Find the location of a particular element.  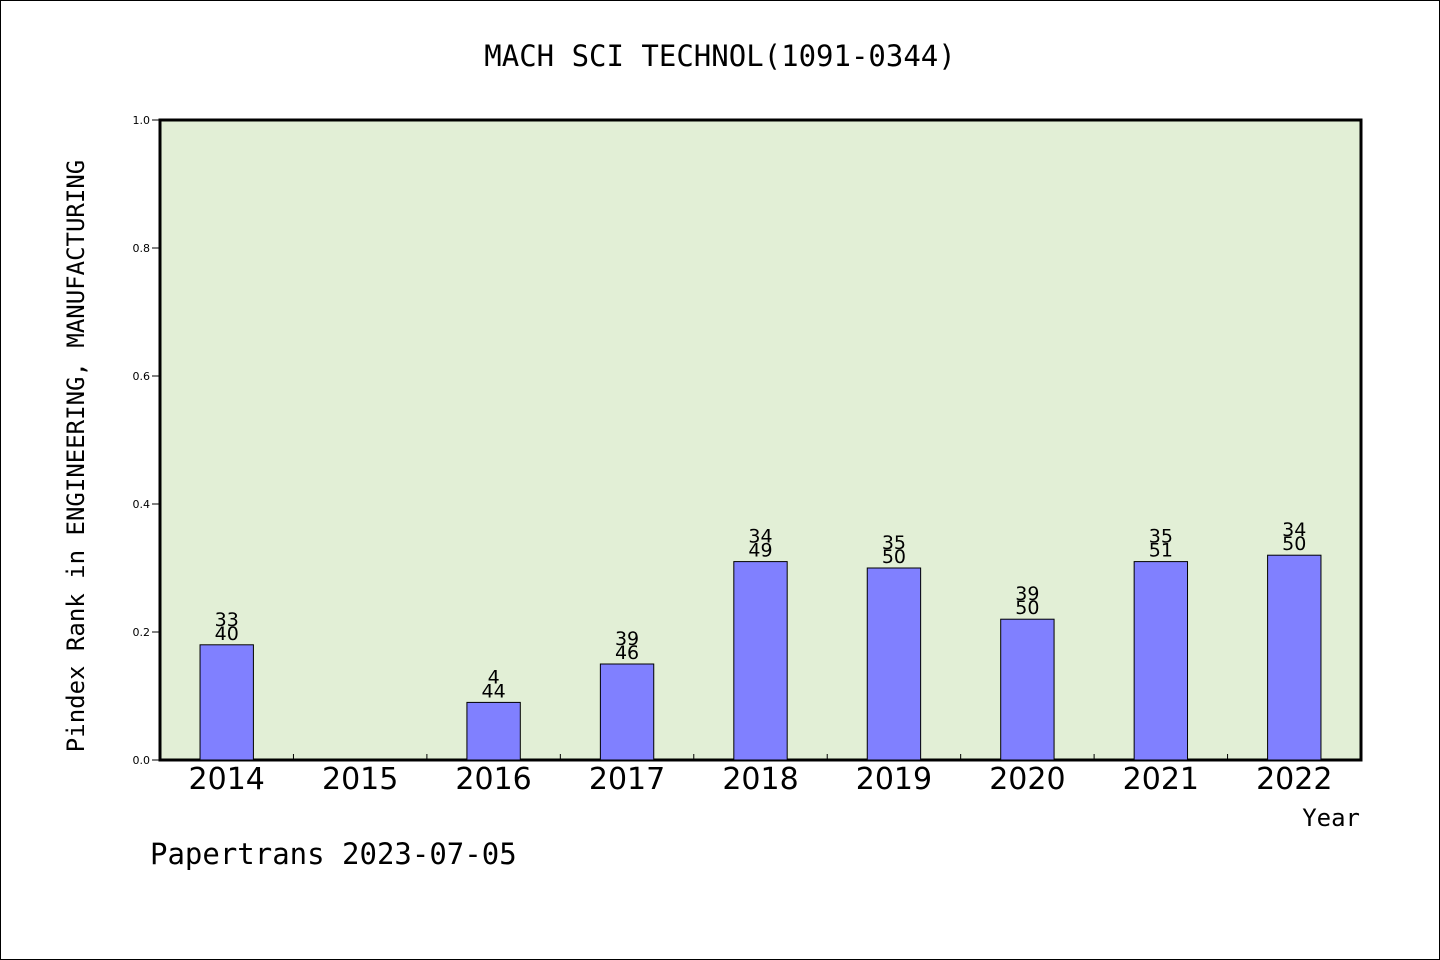

footer-credit: Papertrans 2023-07-05 is located at coordinates (333, 854).